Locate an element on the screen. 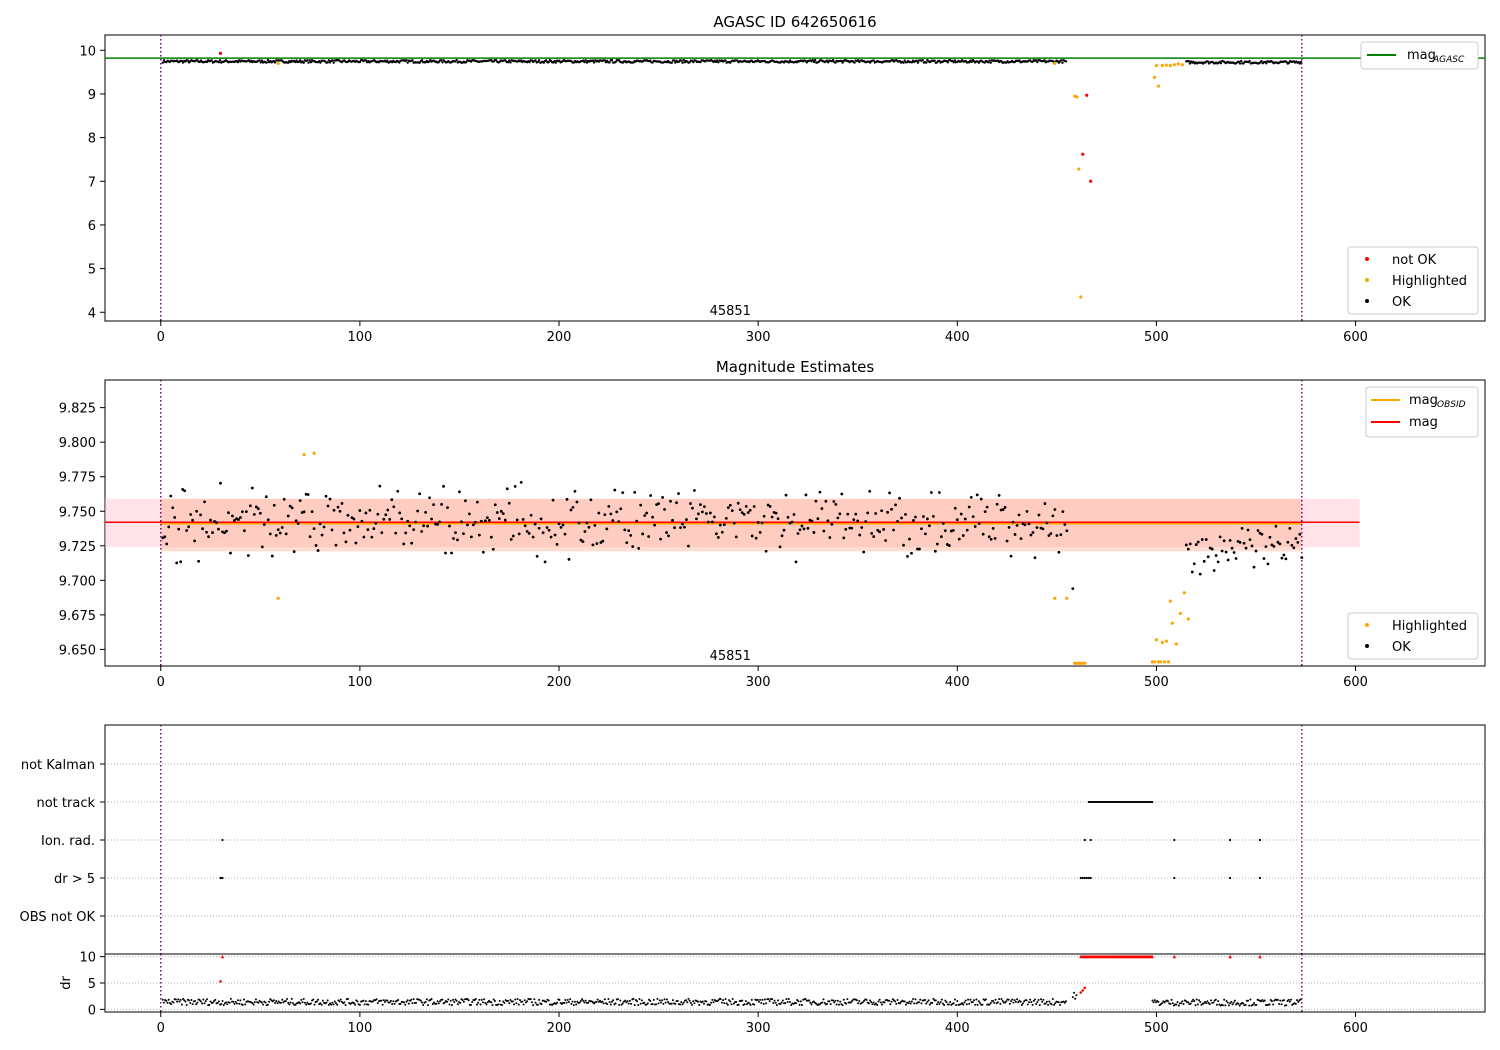 The image size is (1500, 1050). panel4-x-tick-label: 300 is located at coordinates (758, 1028).